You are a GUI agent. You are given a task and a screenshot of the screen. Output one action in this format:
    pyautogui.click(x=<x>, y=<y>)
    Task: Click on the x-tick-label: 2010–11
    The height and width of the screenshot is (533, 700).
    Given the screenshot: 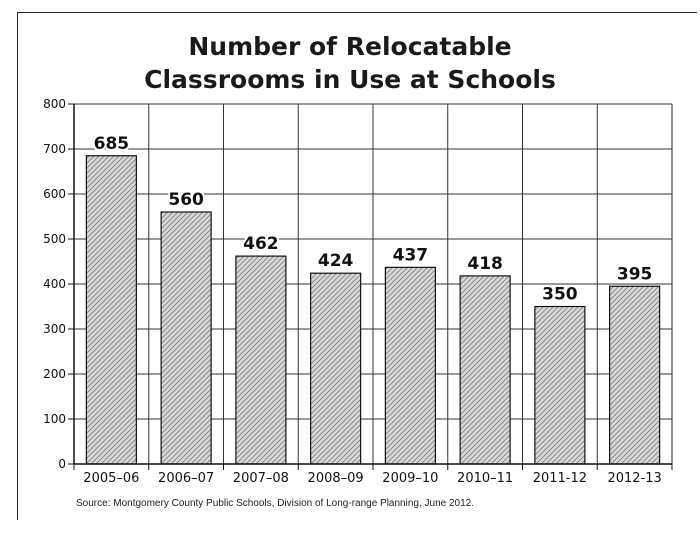 What is the action you would take?
    pyautogui.click(x=485, y=478)
    